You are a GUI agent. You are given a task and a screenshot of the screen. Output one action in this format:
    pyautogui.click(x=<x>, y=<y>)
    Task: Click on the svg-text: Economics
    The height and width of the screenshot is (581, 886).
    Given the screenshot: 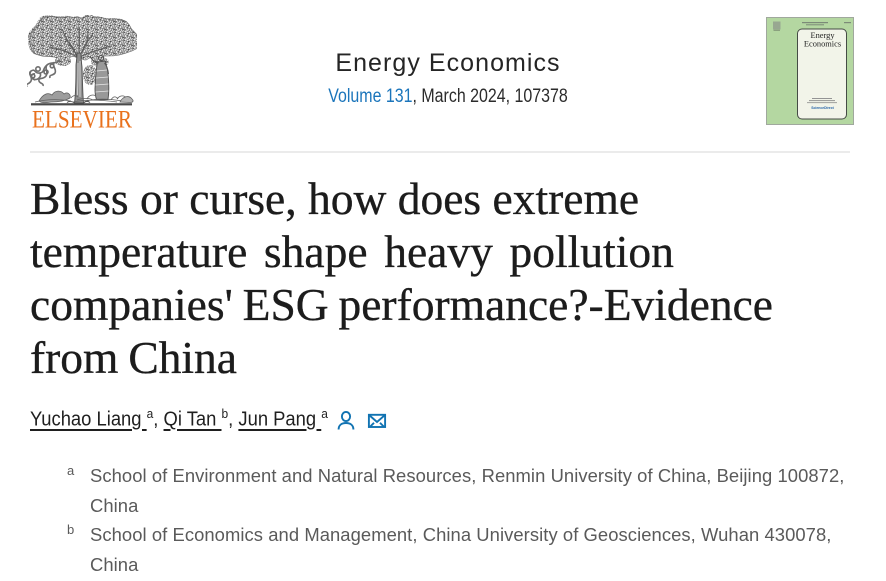 What is the action you would take?
    pyautogui.click(x=822, y=44)
    